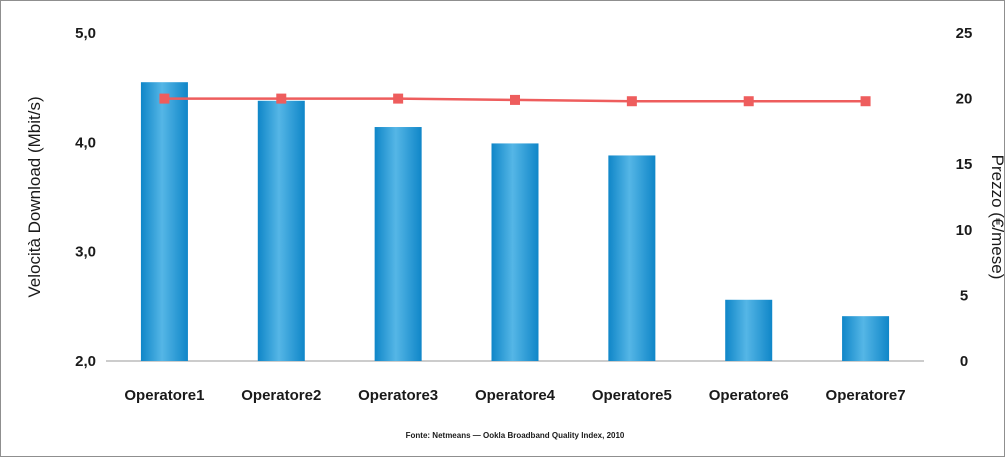 Image resolution: width=1007 pixels, height=459 pixels. What do you see at coordinates (749, 395) in the screenshot?
I see `category-label: Operatore6` at bounding box center [749, 395].